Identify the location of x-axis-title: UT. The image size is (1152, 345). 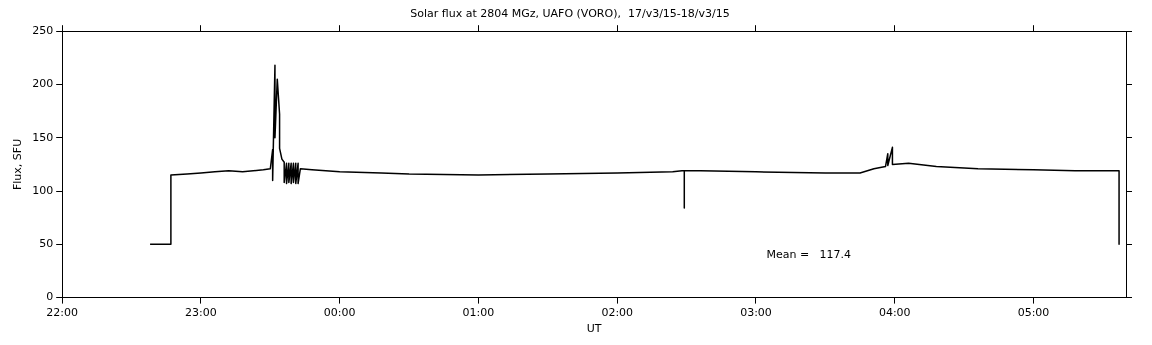
(594, 329).